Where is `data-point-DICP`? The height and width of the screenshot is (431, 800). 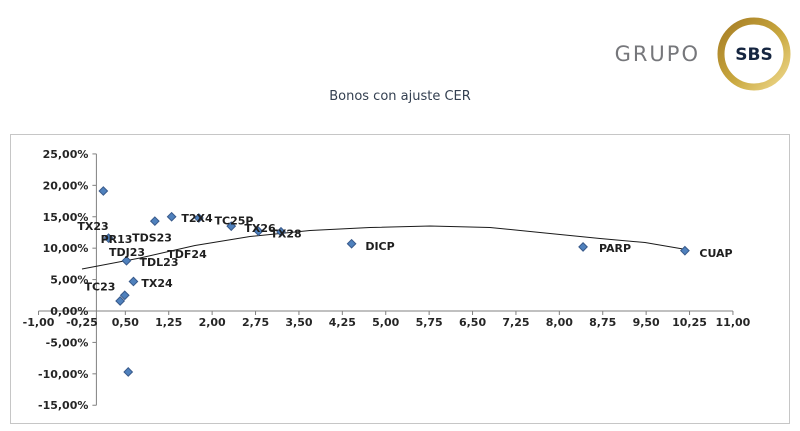
data-point-DICP is located at coordinates (351, 243).